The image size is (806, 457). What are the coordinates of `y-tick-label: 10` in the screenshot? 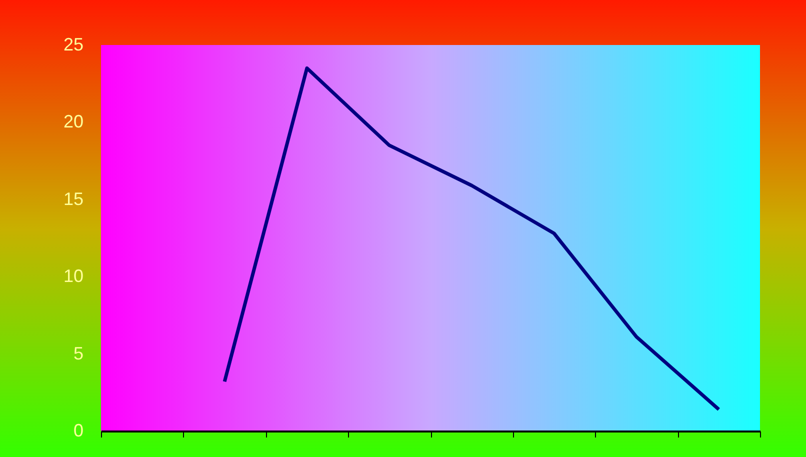 It's located at (73, 276).